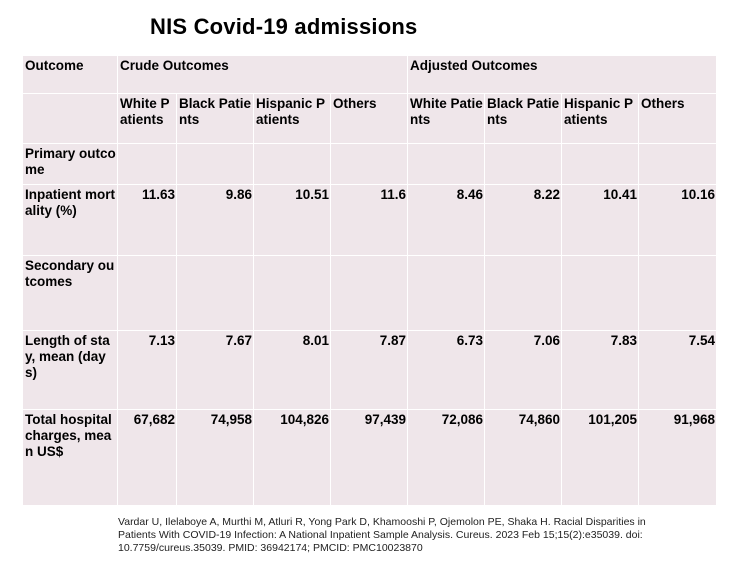  Describe the element at coordinates (70, 74) in the screenshot. I see `outcome-header: Outcome` at that location.